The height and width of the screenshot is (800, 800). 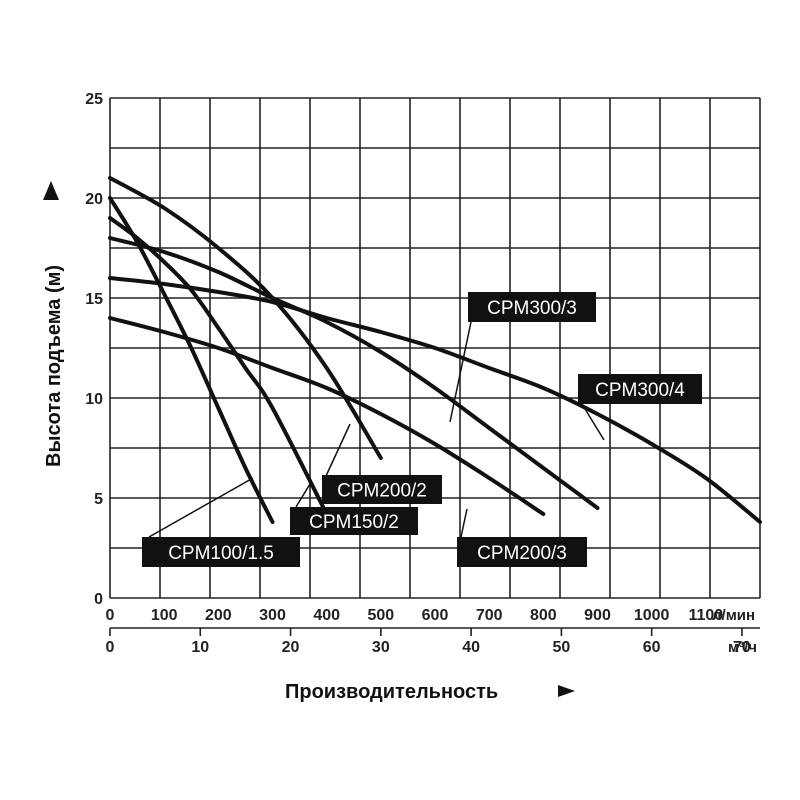 I want to click on x-tick-label-secondary: 60, so click(x=652, y=647).